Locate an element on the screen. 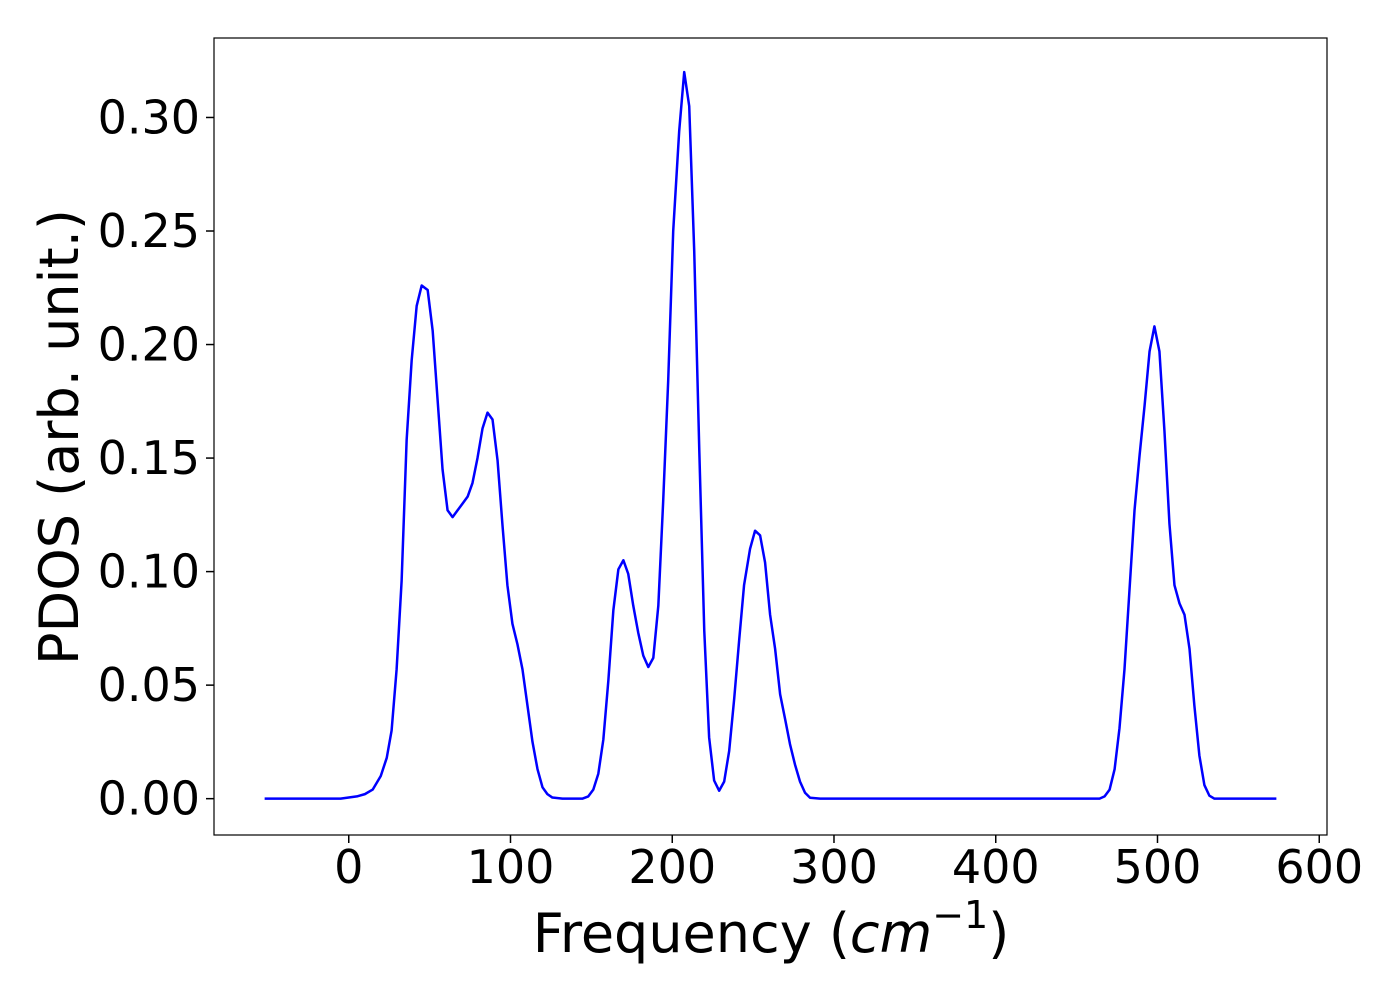  y-tick-label: 0.30 is located at coordinates (149, 117).